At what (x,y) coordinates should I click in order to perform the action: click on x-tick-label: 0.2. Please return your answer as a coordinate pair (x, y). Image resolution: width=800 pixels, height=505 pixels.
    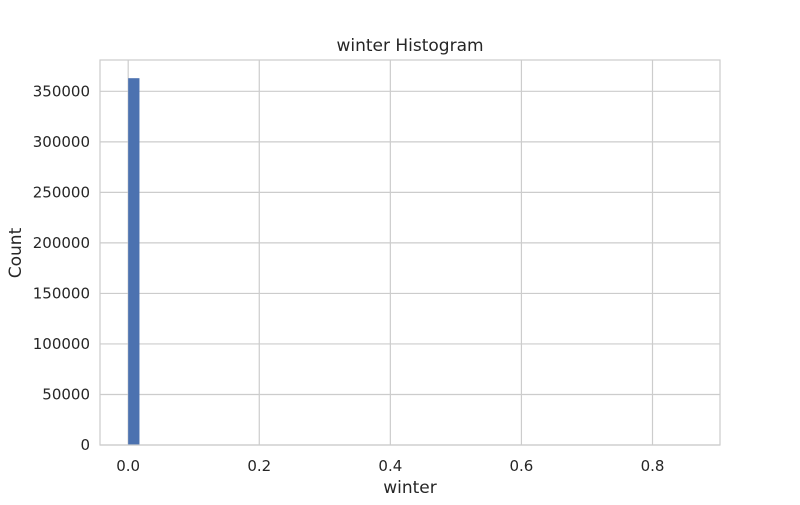
    Looking at the image, I should click on (259, 466).